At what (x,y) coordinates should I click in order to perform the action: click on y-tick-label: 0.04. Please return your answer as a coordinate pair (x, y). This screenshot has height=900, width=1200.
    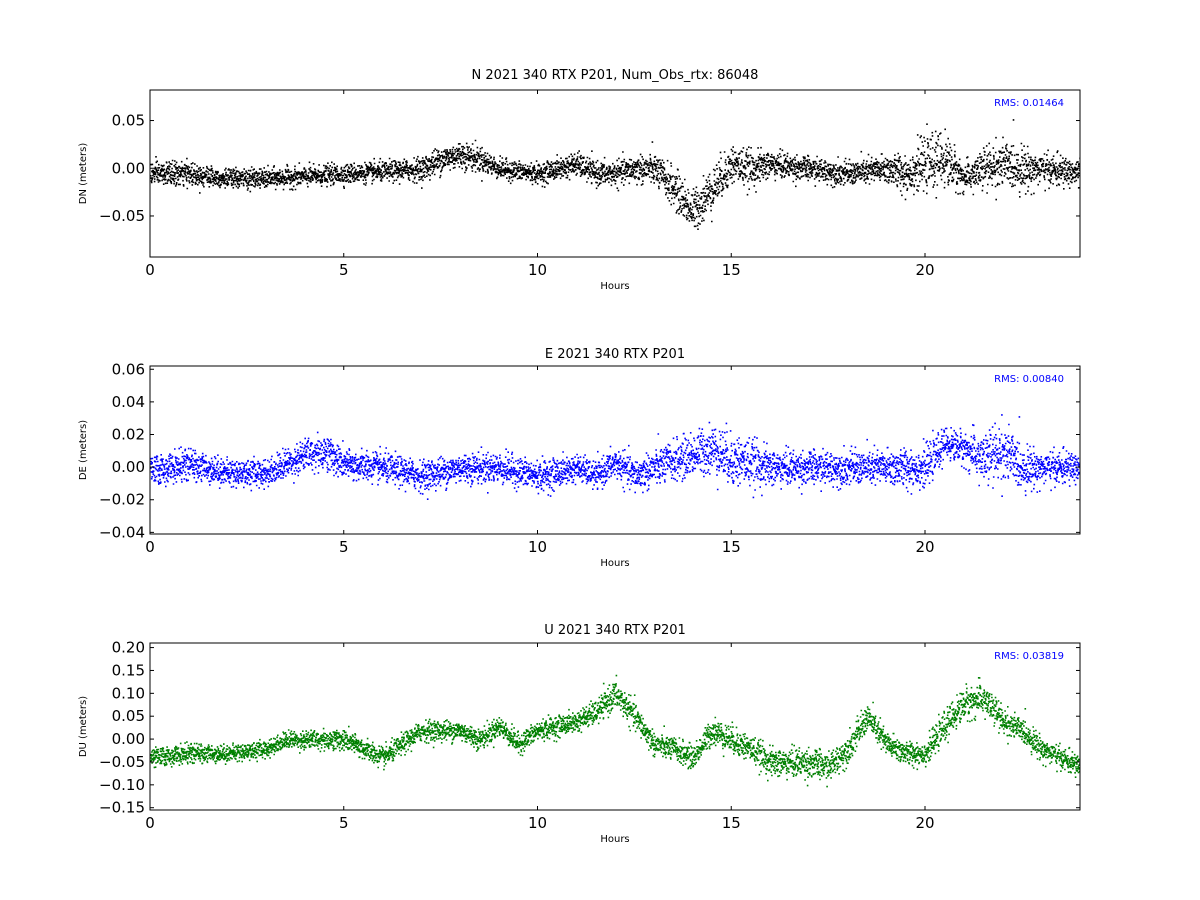
    Looking at the image, I should click on (128, 402).